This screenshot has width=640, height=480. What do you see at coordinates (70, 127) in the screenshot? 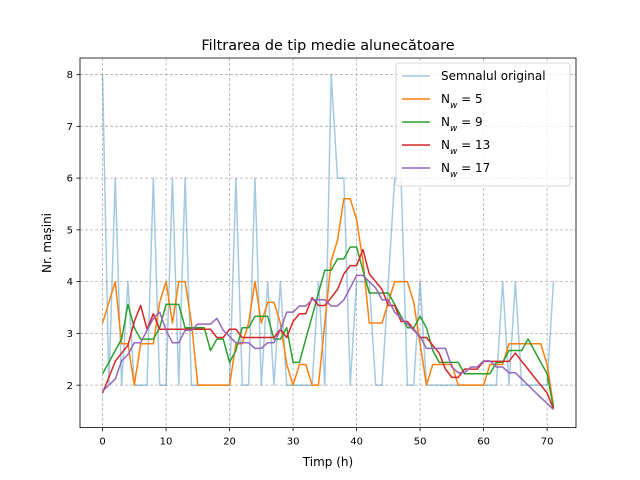
I see `y-tick-label: 7` at bounding box center [70, 127].